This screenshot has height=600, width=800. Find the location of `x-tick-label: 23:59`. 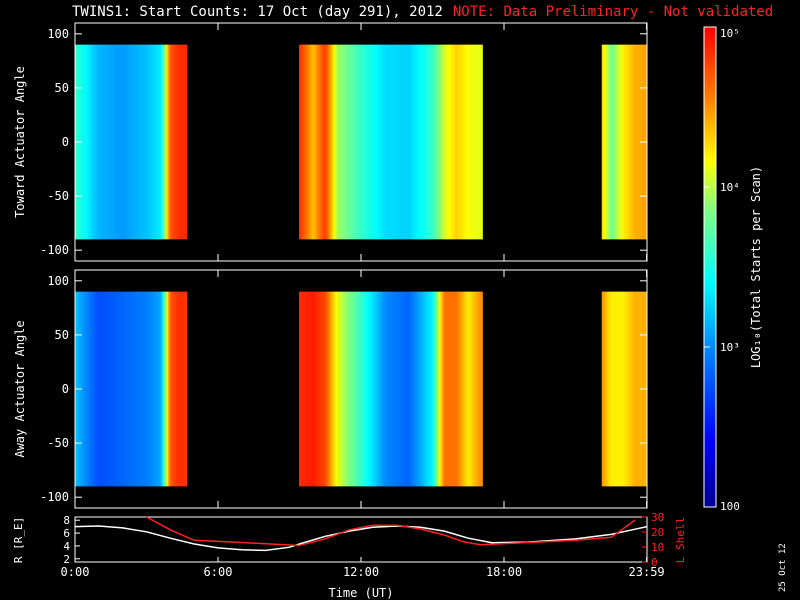

x-tick-label: 23:59 is located at coordinates (647, 572).